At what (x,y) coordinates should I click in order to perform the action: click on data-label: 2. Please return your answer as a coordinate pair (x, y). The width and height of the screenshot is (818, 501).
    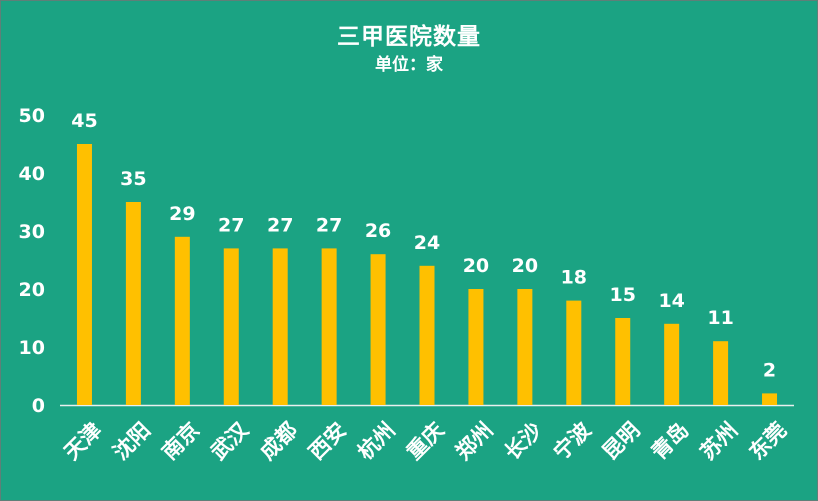
    Looking at the image, I should click on (769, 370).